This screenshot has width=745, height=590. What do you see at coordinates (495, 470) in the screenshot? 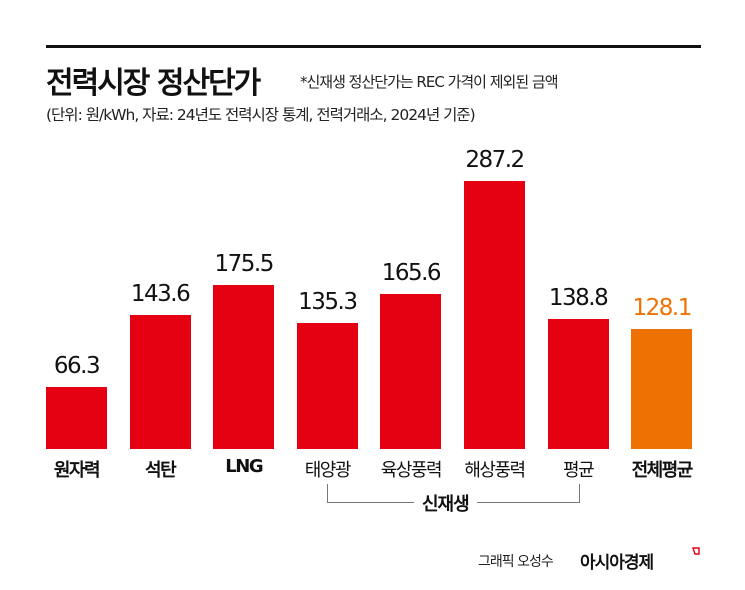
I see `category-label: 해상풍력` at bounding box center [495, 470].